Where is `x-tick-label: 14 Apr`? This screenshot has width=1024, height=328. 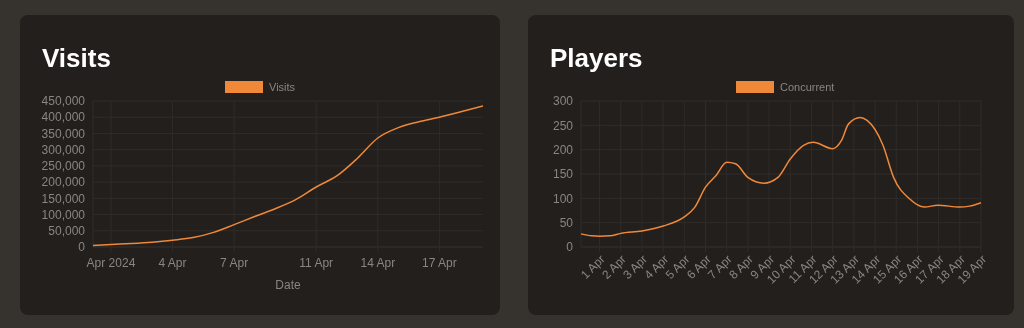 x-tick-label: 14 Apr is located at coordinates (378, 263).